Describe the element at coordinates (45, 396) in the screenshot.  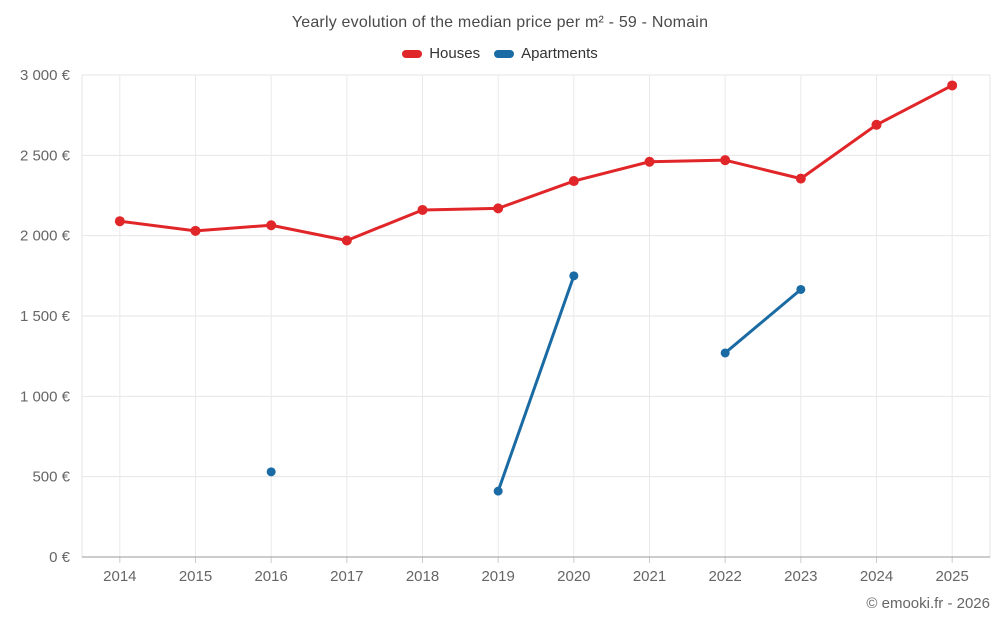
I see `y-axis-label: 1 000 €` at that location.